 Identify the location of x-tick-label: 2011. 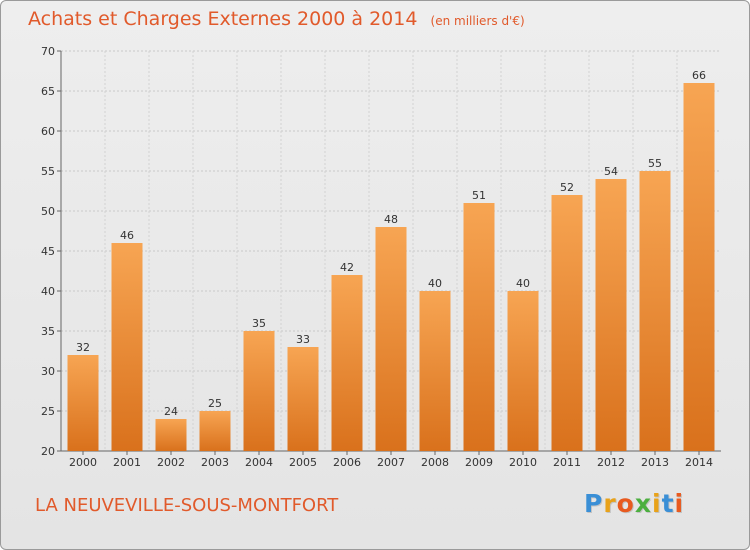
(567, 462).